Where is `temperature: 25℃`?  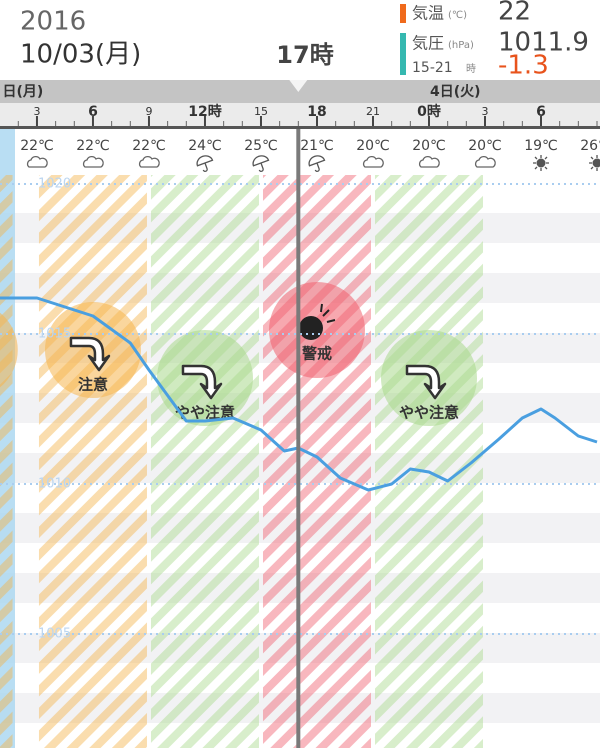 temperature: 25℃ is located at coordinates (261, 146).